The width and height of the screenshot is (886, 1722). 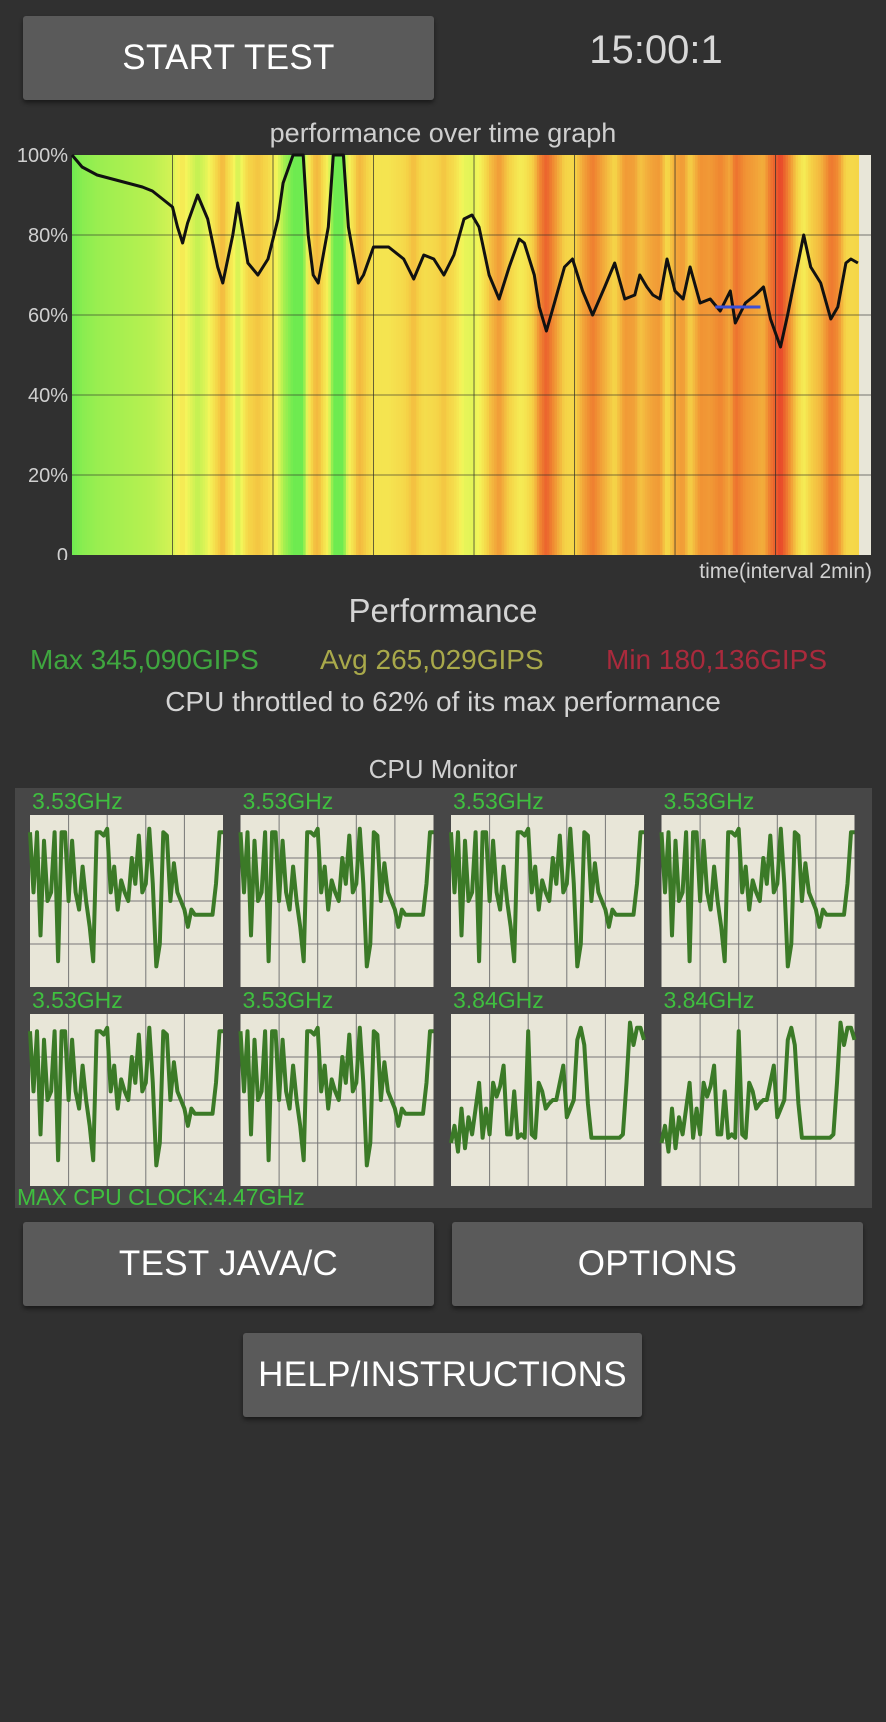 I want to click on avg-performance-stat: Avg 265,029GIPS, so click(x=432, y=659).